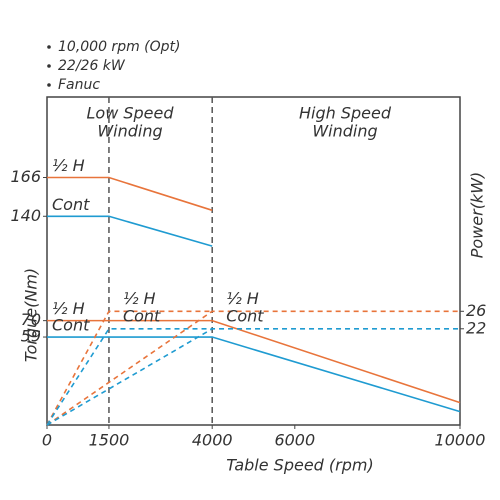 The image size is (500, 500). I want to click on bullet-text: Fanuc, so click(79, 85).